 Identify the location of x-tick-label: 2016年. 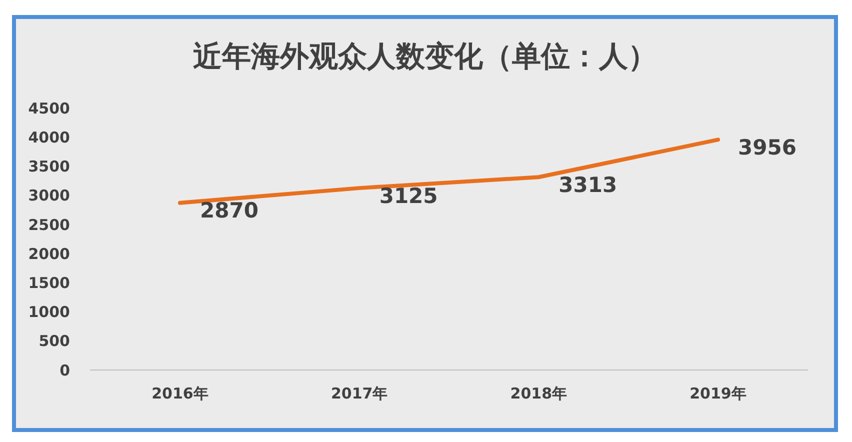
(180, 393).